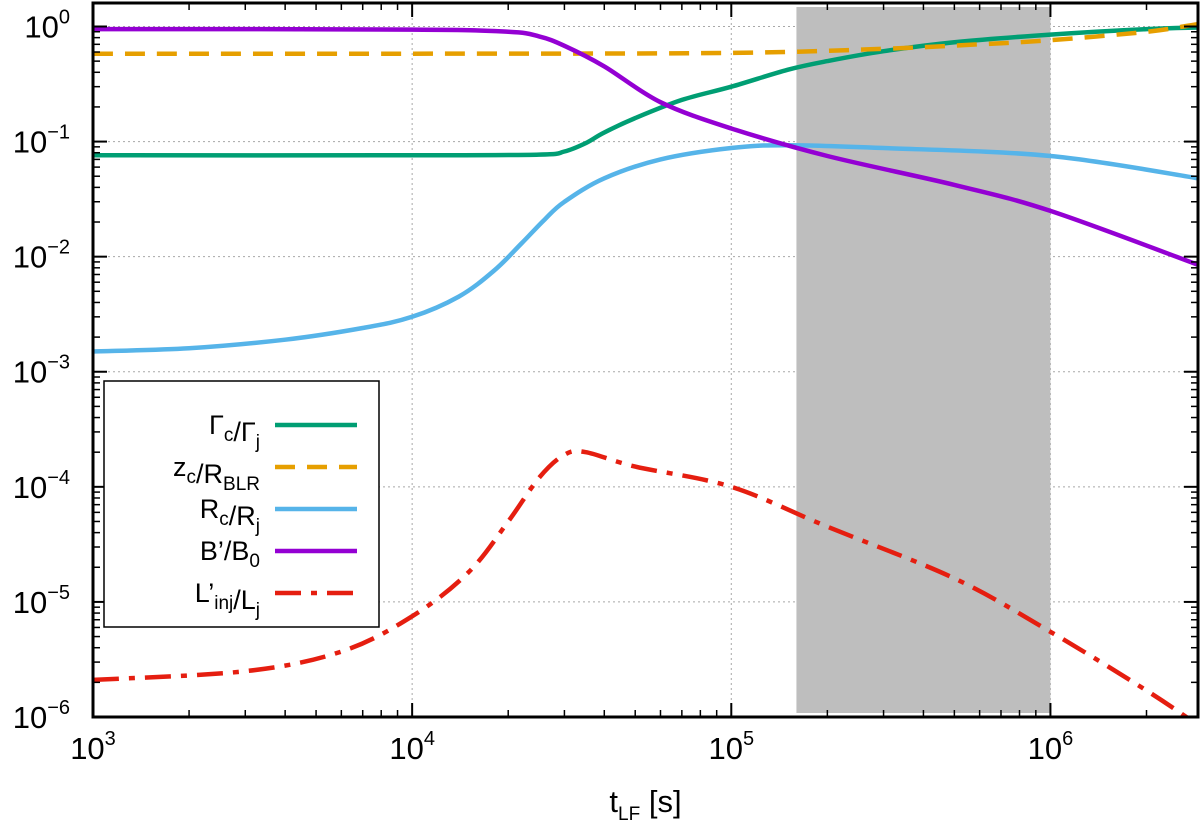  I want to click on x-tick-label: 10⁶, so click(1051, 747).